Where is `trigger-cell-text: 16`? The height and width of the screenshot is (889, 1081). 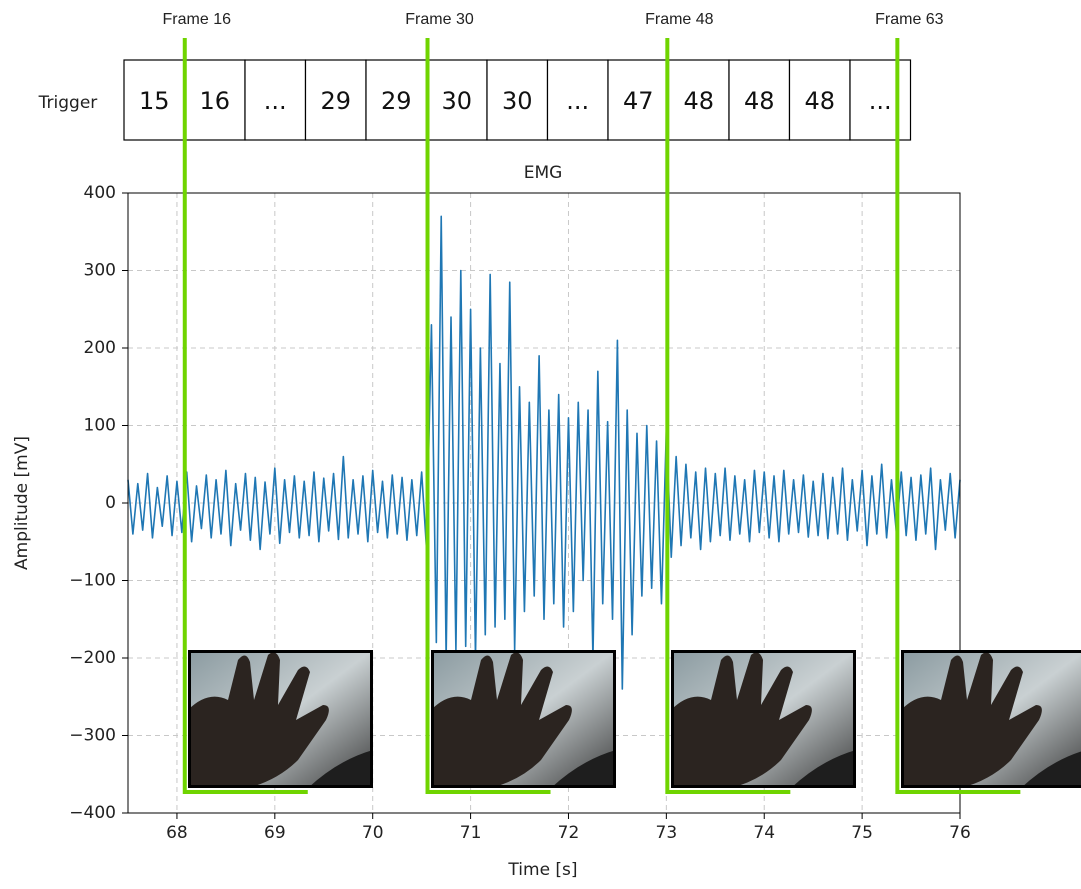
trigger-cell-text: 16 is located at coordinates (214, 101).